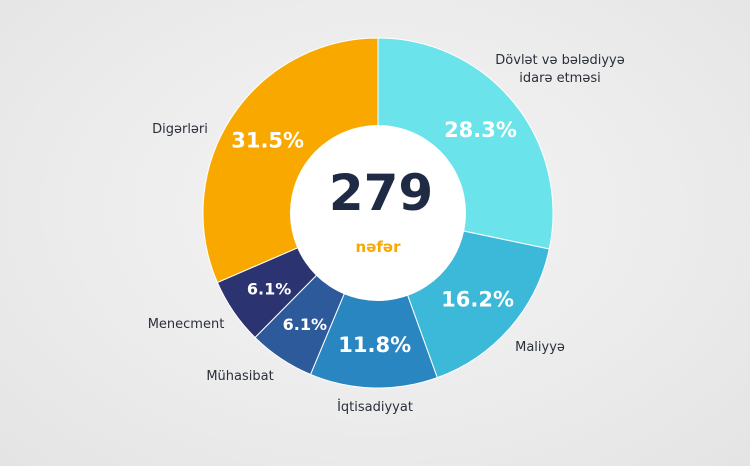 This screenshot has width=750, height=466. Describe the element at coordinates (540, 347) in the screenshot. I see `category-label: Maliyyə` at that location.